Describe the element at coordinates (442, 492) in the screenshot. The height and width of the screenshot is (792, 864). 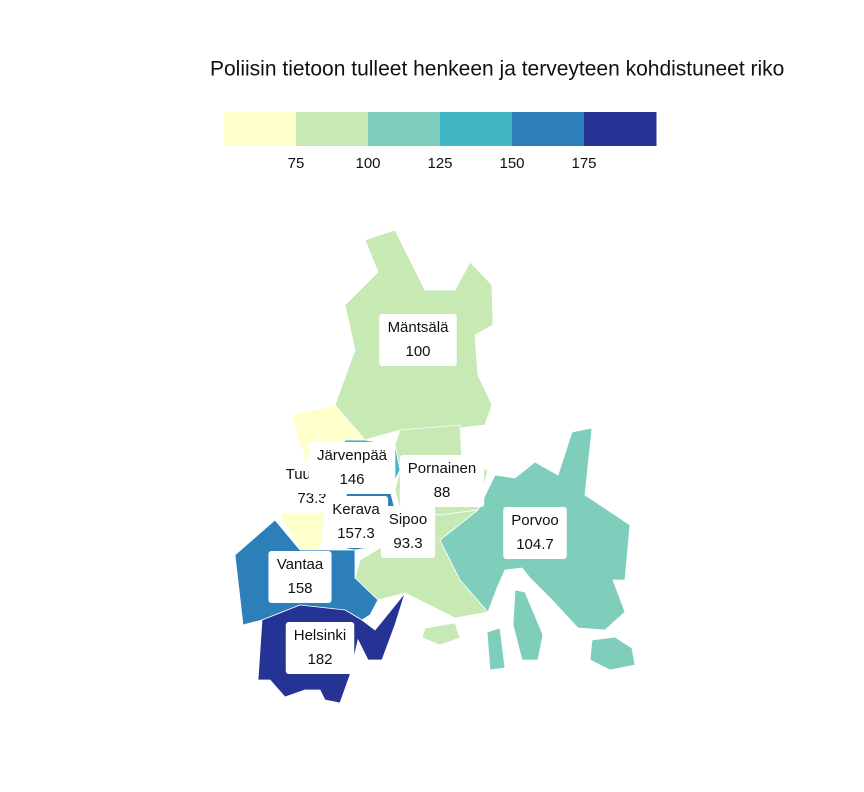
I see `region-value: 88` at that location.